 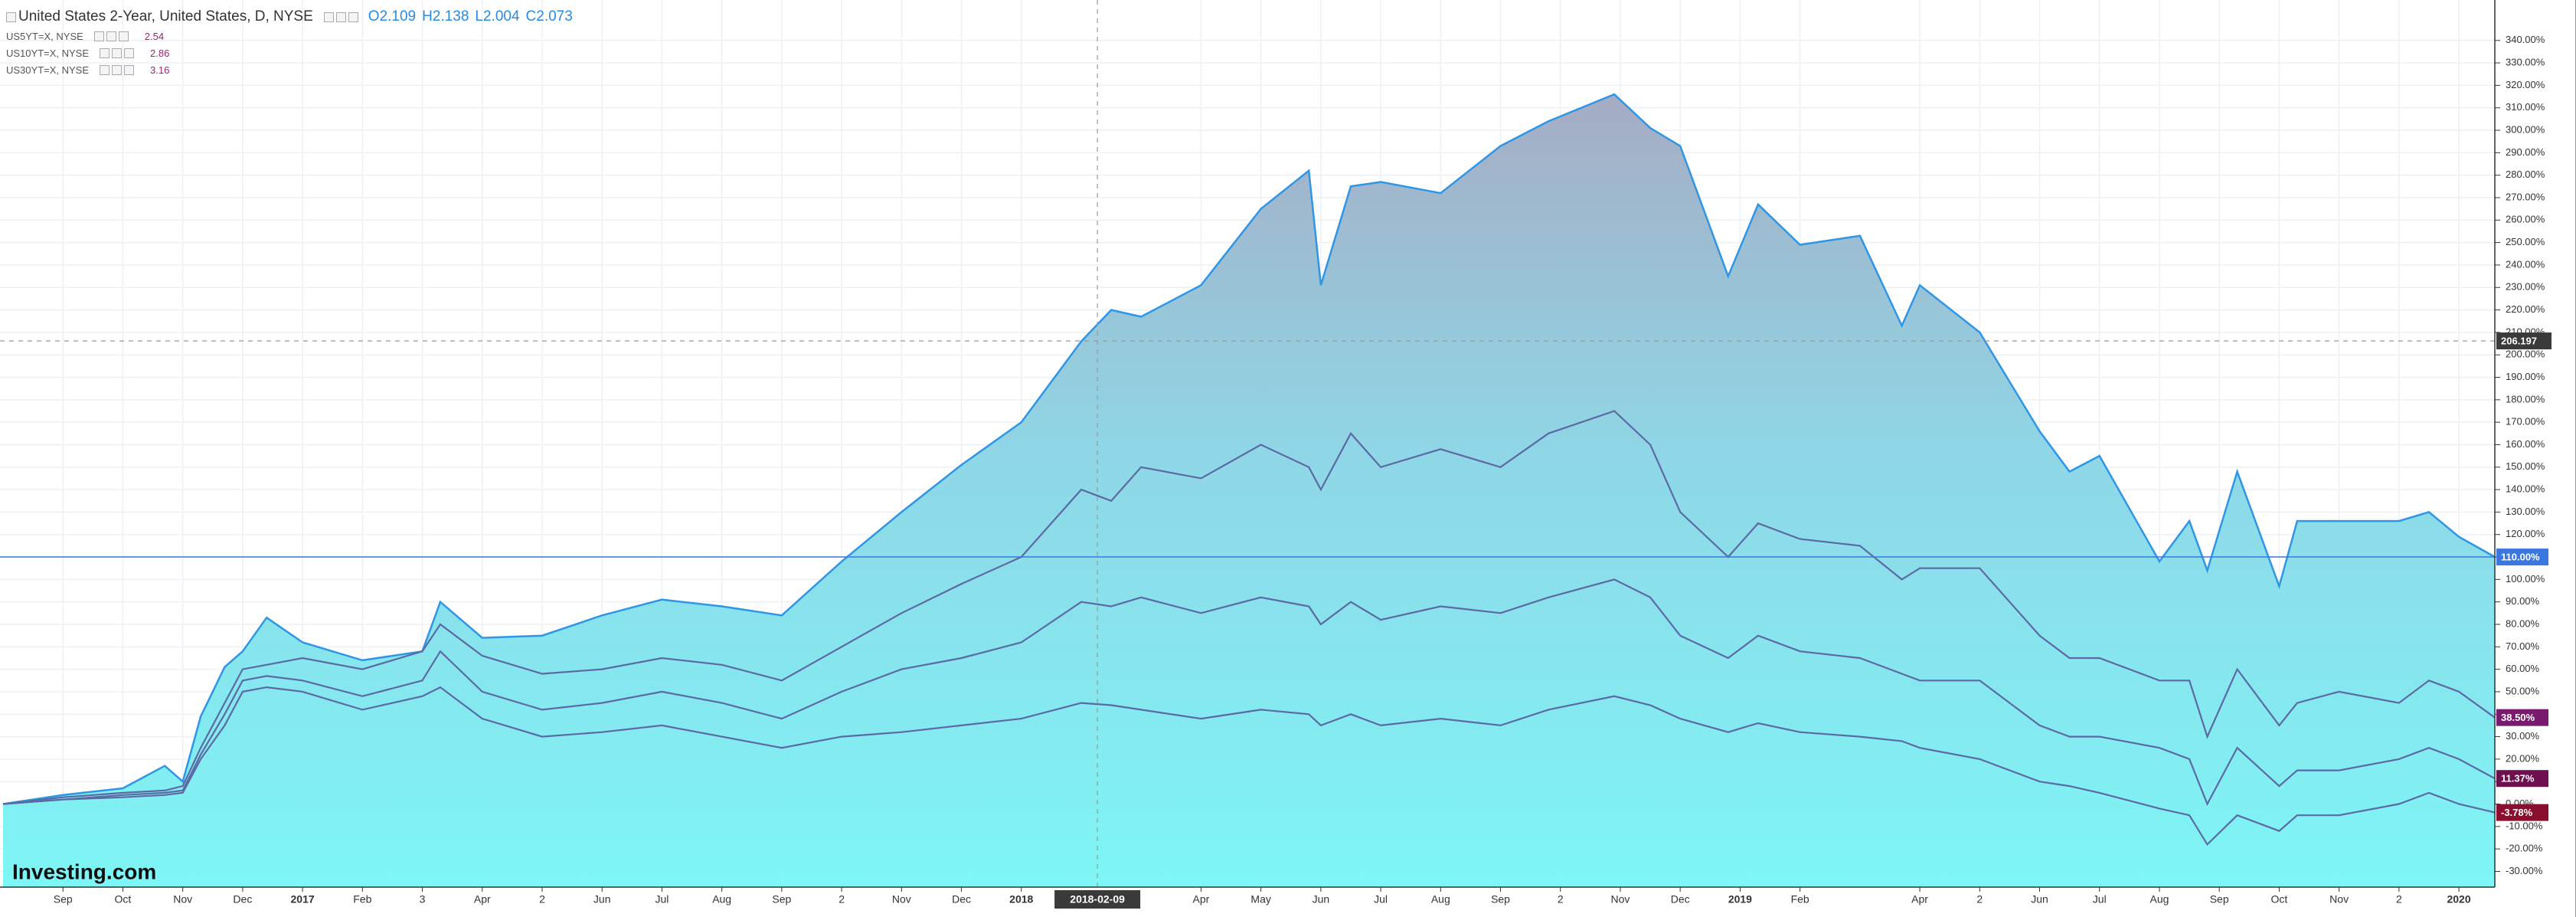 What do you see at coordinates (2525, 376) in the screenshot?
I see `y-tick-label: 190.00%` at bounding box center [2525, 376].